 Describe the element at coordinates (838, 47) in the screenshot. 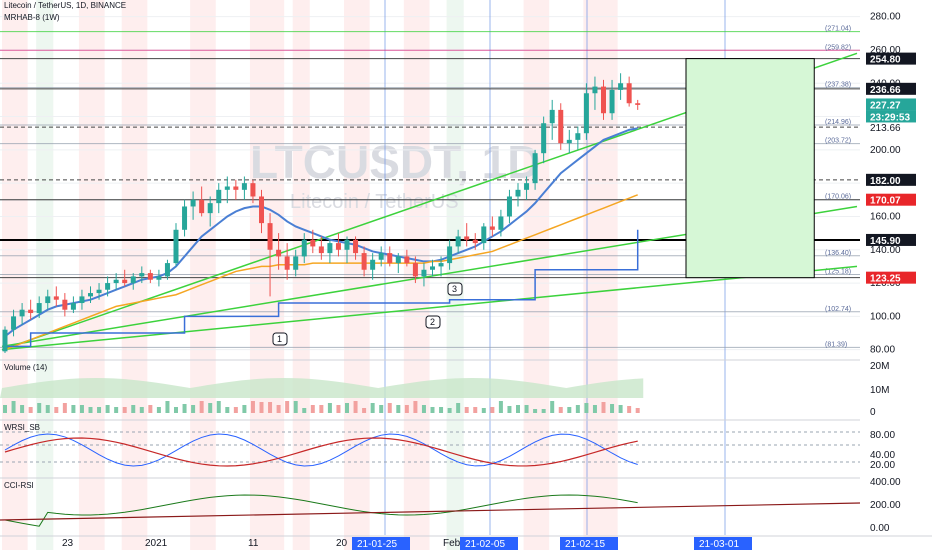

I see `fib-label: (259.82)` at that location.